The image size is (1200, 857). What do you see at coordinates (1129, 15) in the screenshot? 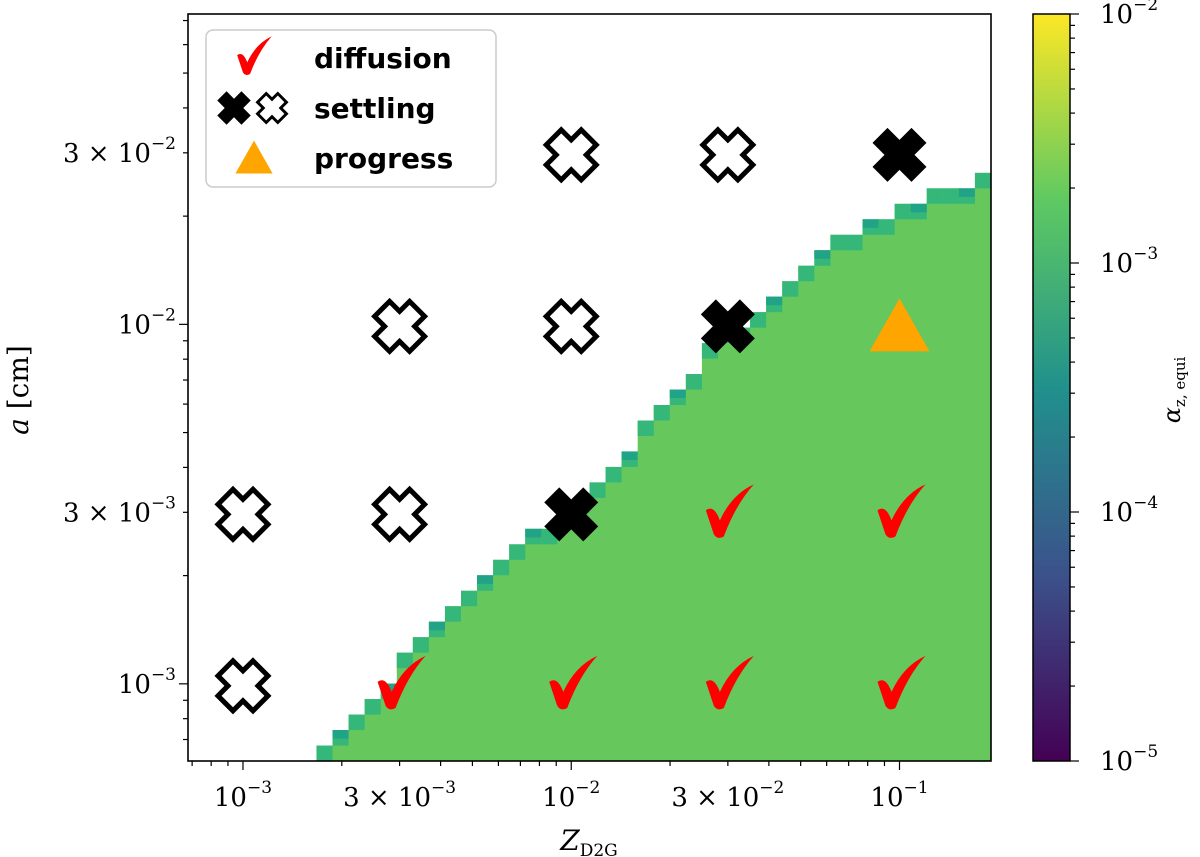
I see `colorbar-tick-label: 10⁻²` at bounding box center [1129, 15].